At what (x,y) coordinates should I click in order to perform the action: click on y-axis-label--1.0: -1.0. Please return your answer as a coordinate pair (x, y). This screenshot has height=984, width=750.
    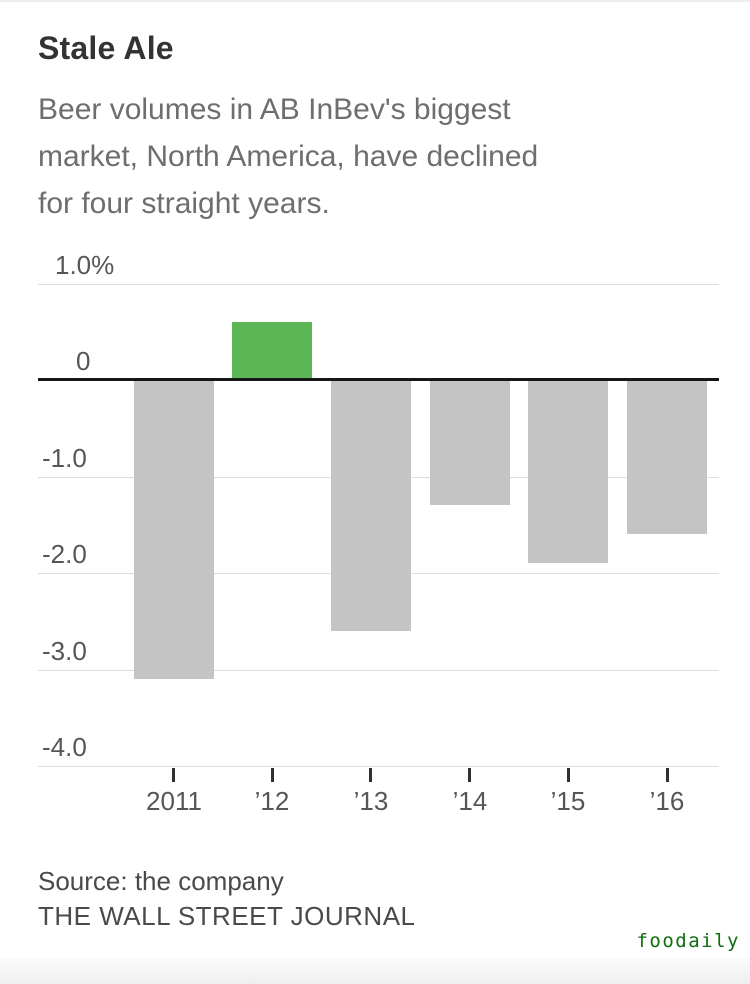
    Looking at the image, I should click on (64, 458).